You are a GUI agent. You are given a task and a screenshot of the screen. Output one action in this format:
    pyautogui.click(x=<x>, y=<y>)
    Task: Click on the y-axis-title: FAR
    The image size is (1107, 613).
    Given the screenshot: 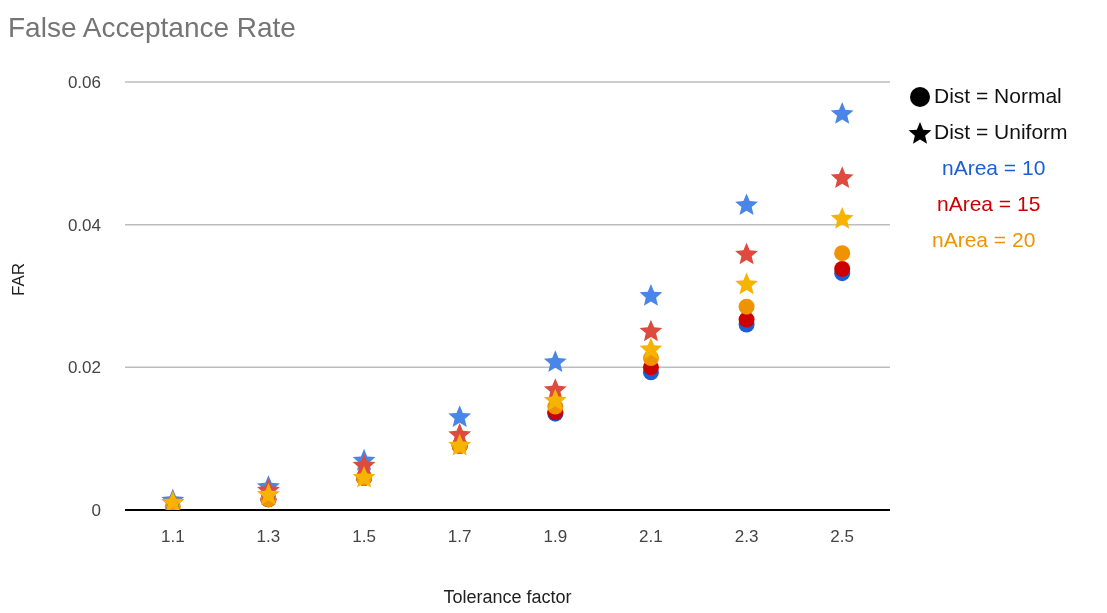 What is the action you would take?
    pyautogui.click(x=19, y=279)
    